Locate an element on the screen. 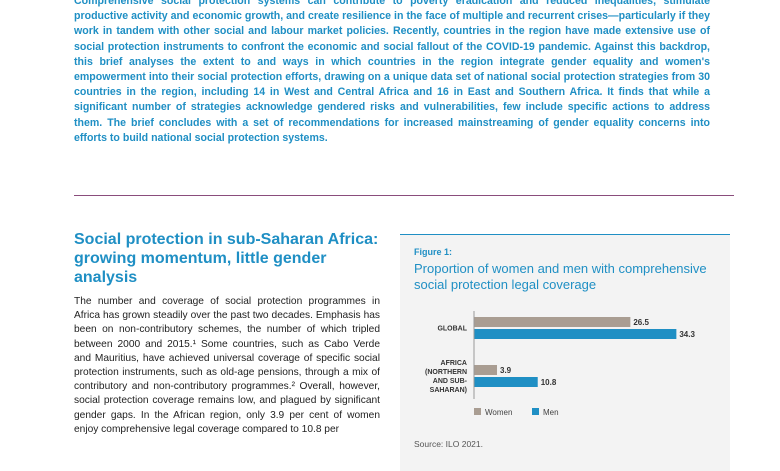  legend-swatch-men is located at coordinates (535, 411).